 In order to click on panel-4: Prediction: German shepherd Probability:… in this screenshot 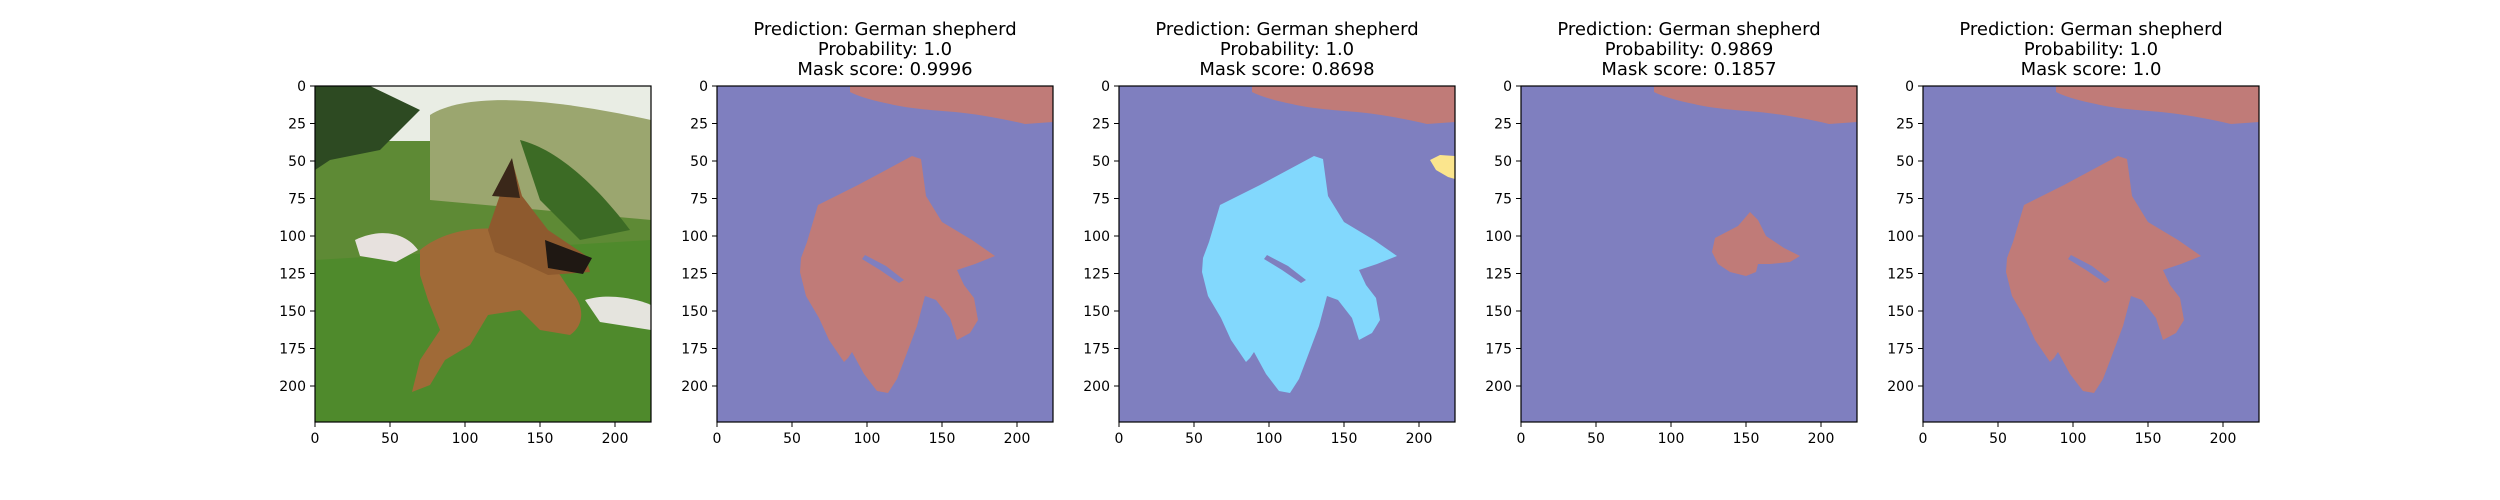, I will do `click(2073, 233)`.